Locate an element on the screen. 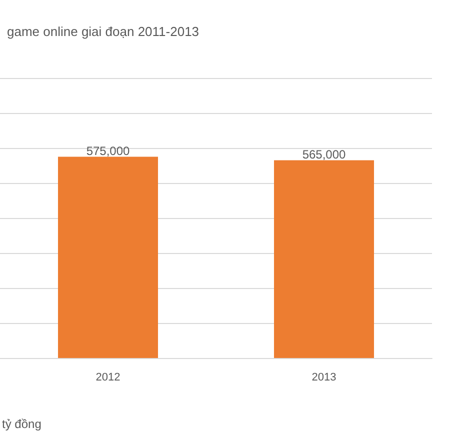 The height and width of the screenshot is (444, 452). data-label: 575,000 is located at coordinates (108, 151).